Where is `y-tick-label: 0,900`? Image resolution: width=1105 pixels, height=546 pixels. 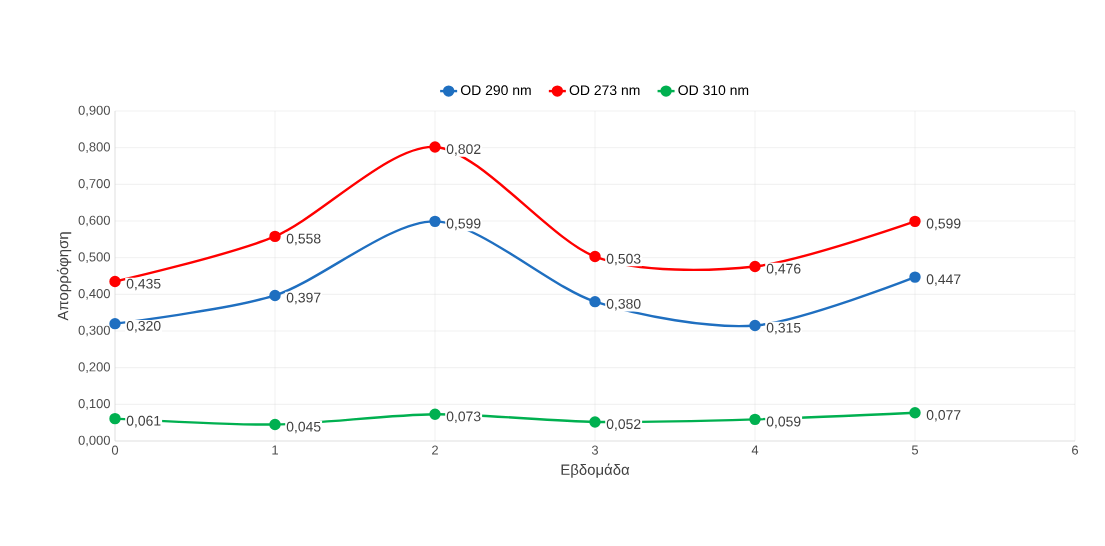
y-tick-label: 0,900 is located at coordinates (94, 111).